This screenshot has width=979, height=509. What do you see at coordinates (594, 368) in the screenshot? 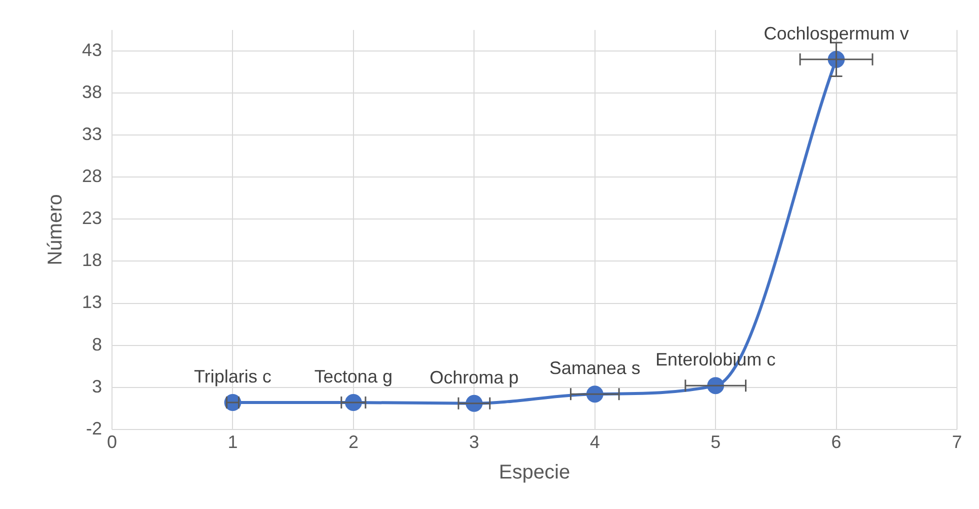
I see `annotation: Samanea s` at bounding box center [594, 368].